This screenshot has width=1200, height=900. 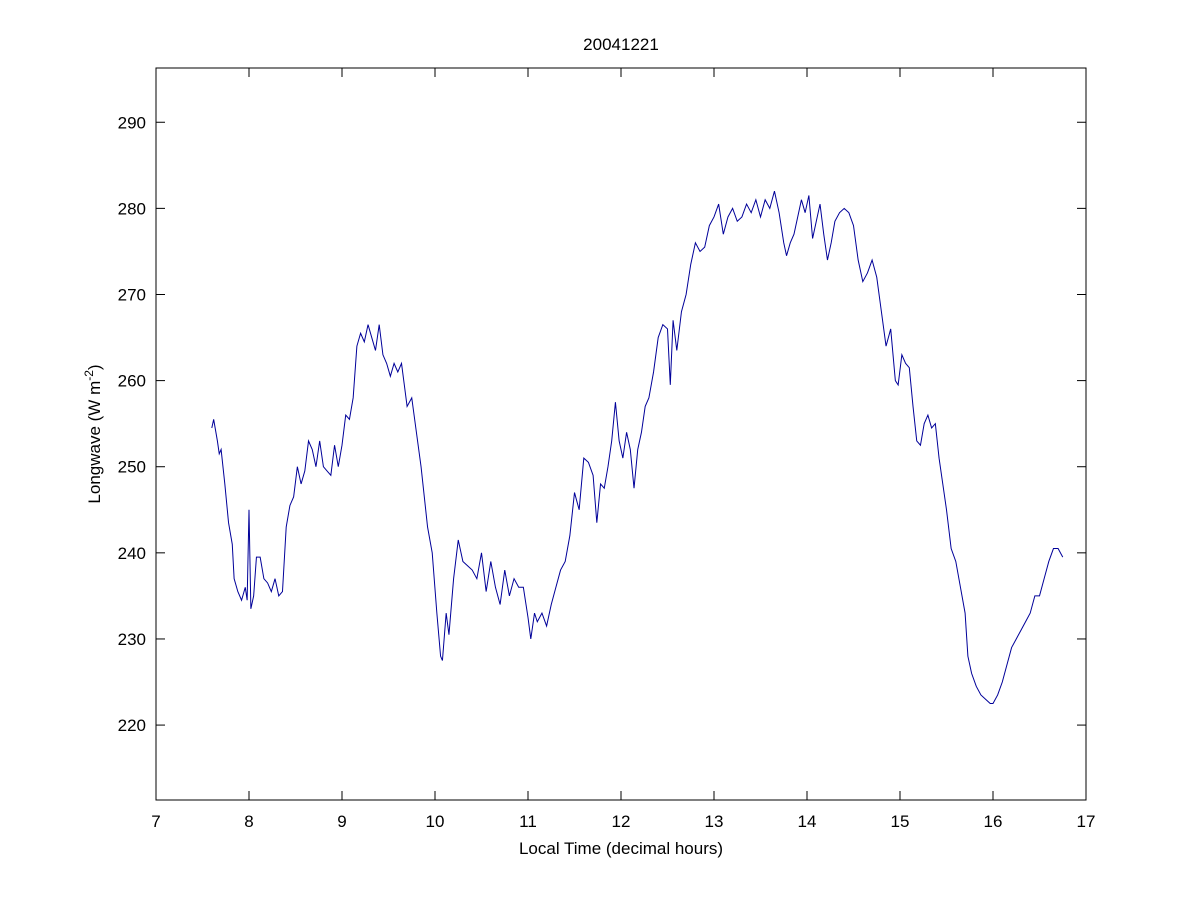 What do you see at coordinates (132, 725) in the screenshot?
I see `y-tick-label: 220` at bounding box center [132, 725].